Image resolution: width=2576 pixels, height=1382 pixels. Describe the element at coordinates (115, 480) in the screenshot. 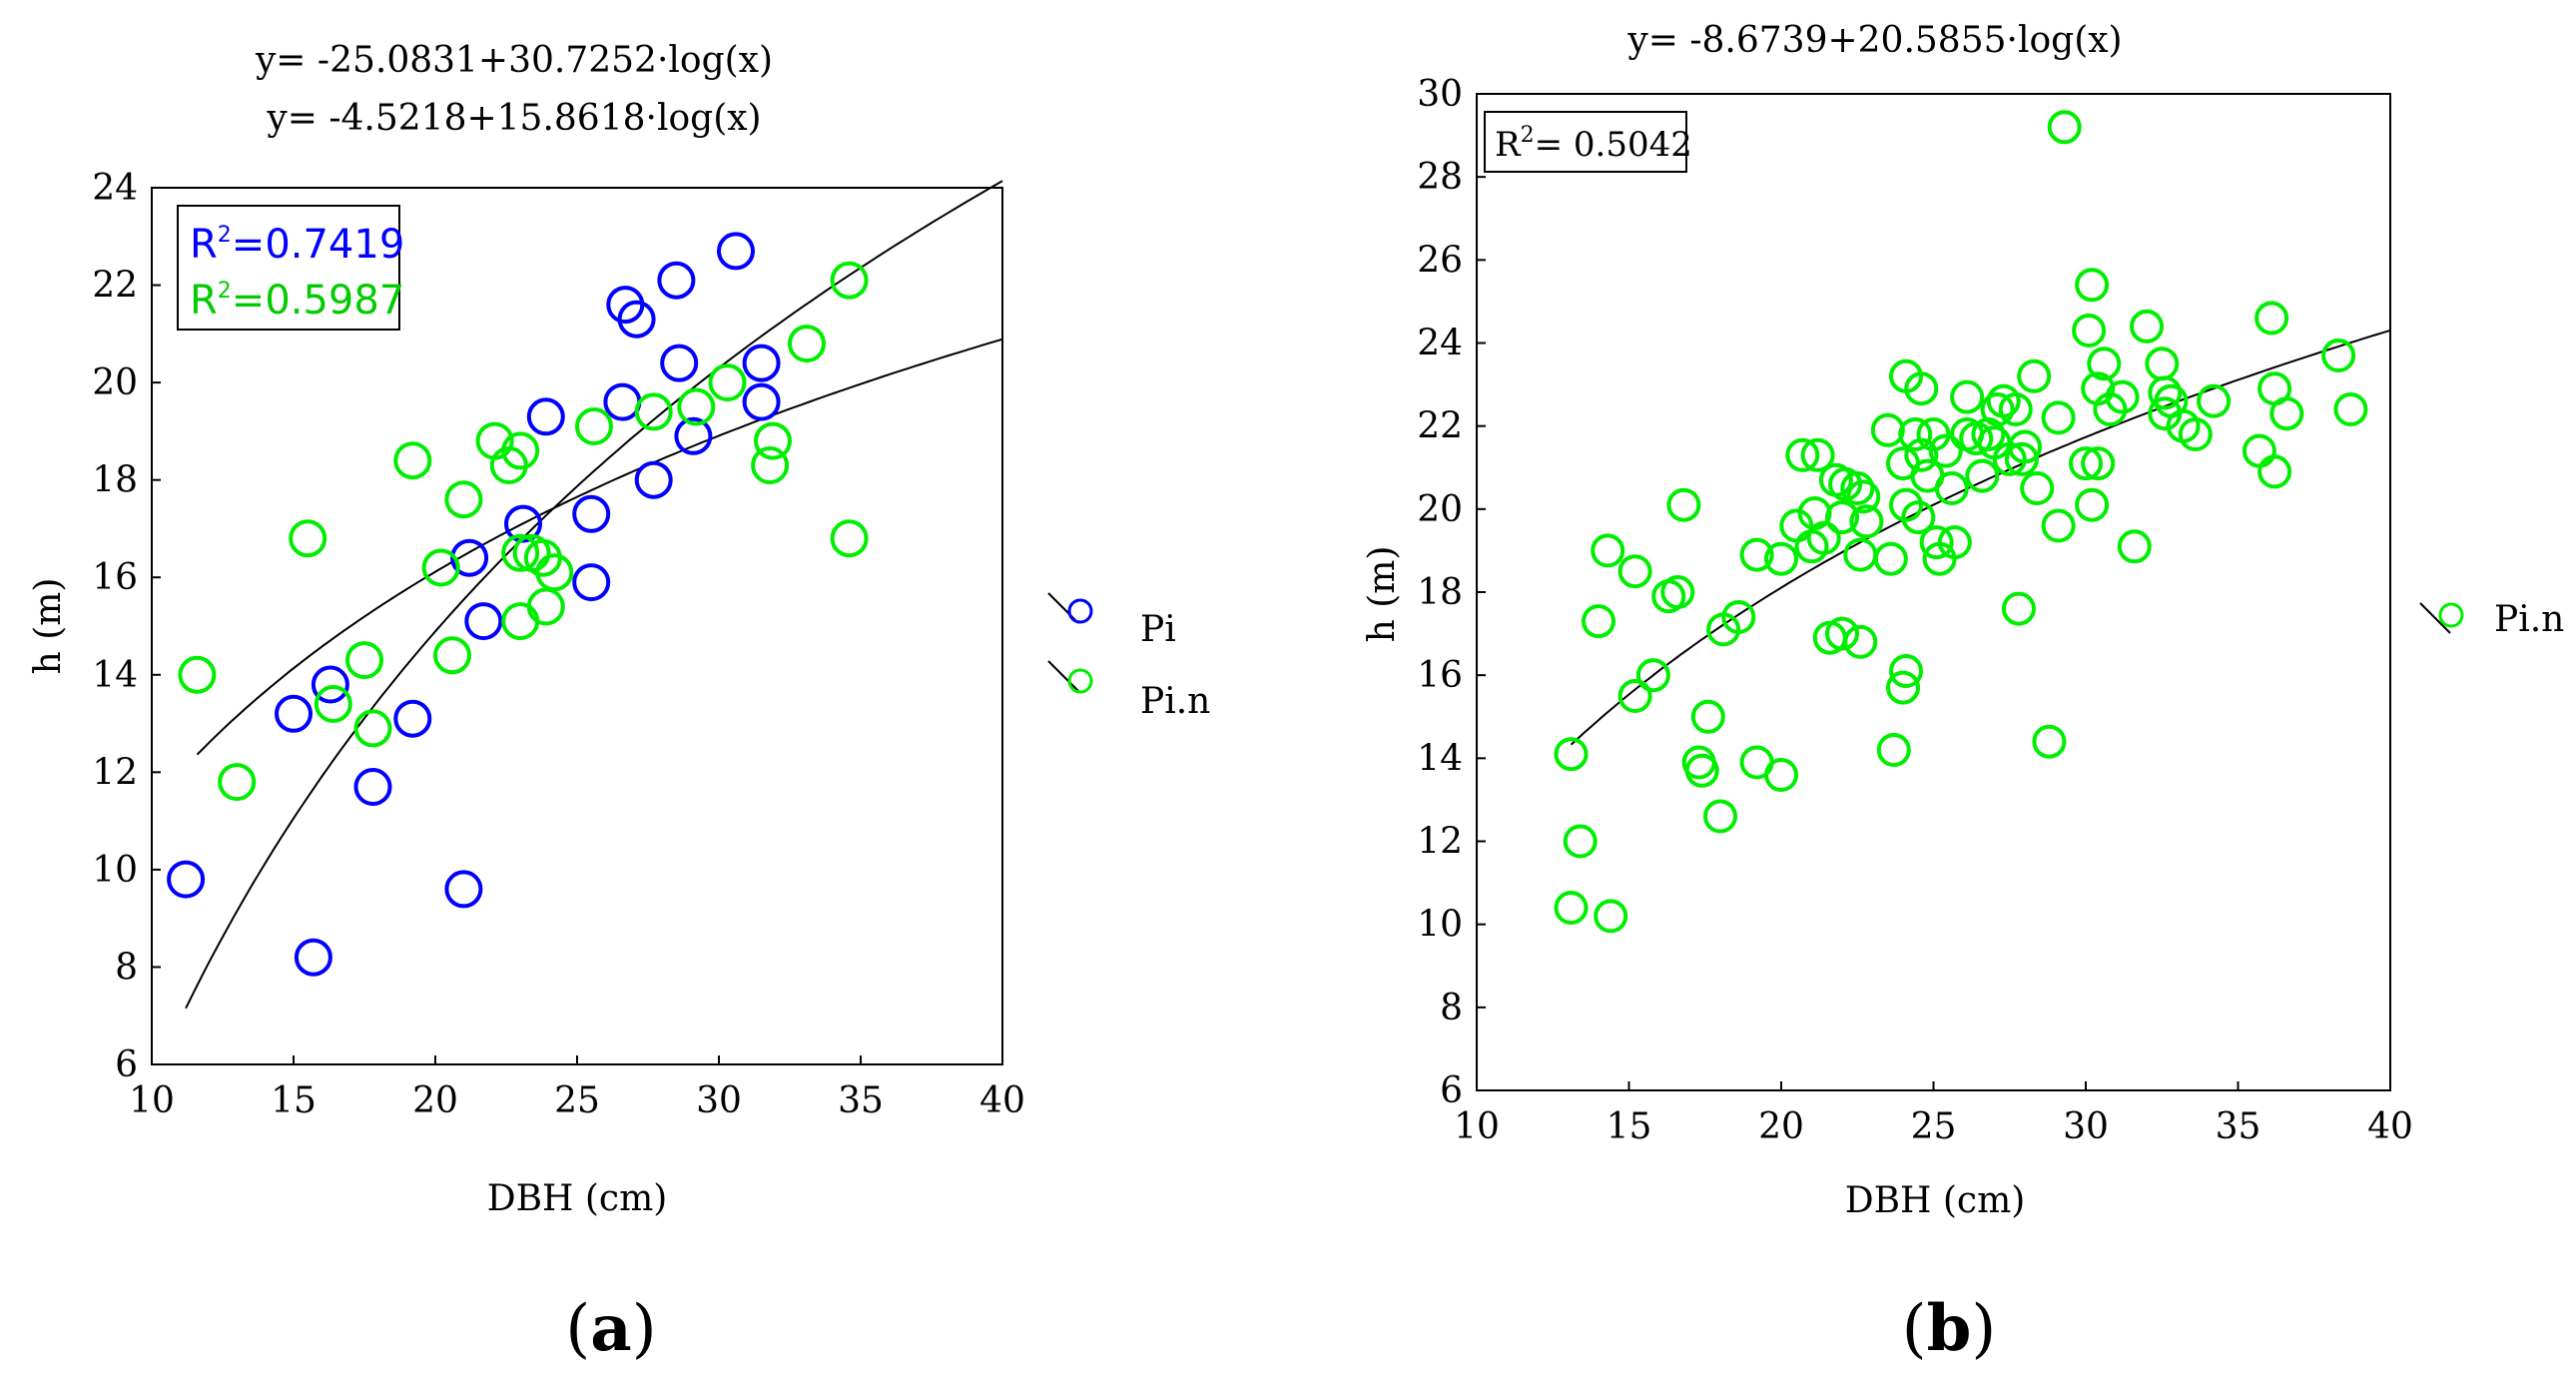

I see `y-tick-label: 18` at that location.